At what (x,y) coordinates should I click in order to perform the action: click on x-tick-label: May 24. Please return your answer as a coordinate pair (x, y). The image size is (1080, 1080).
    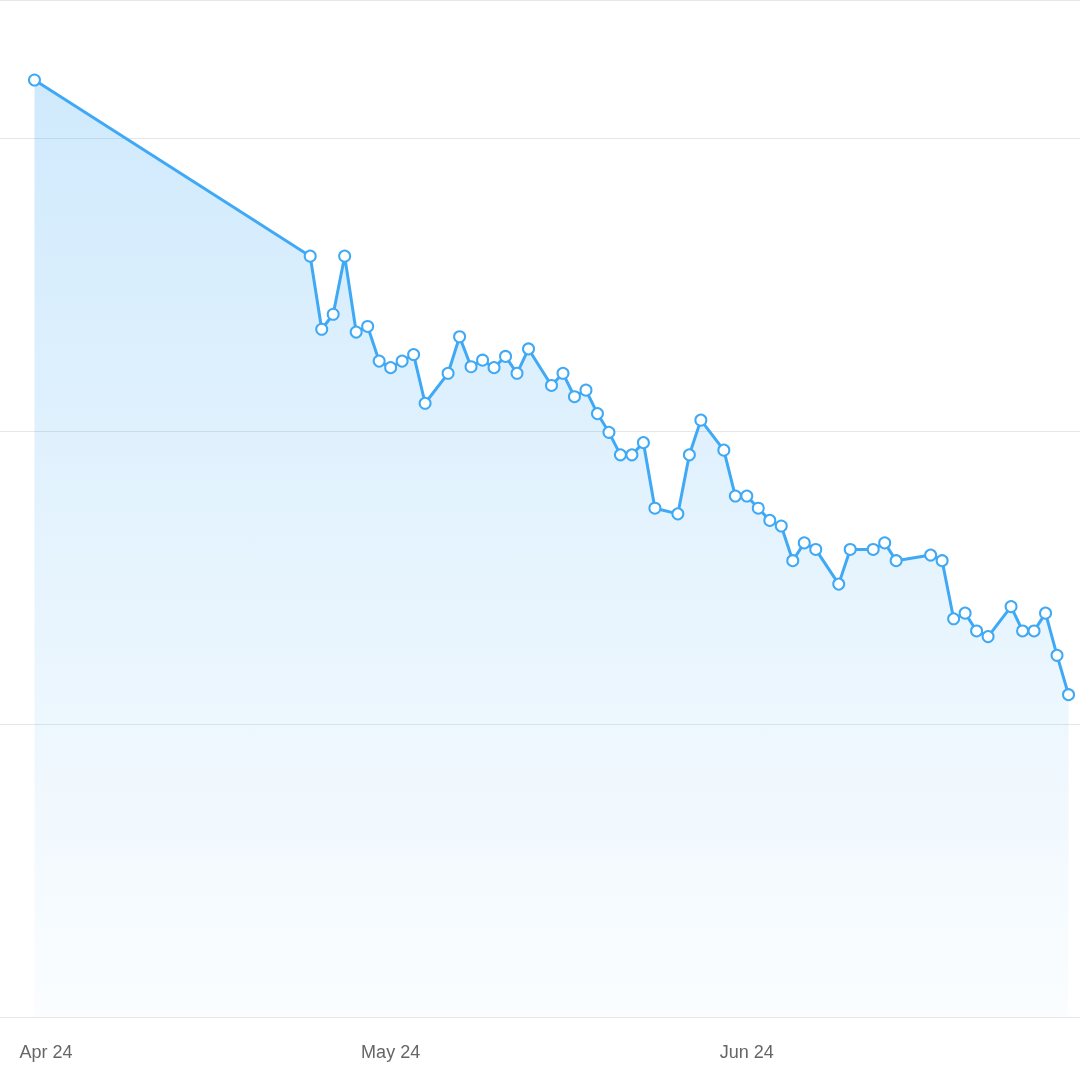
    Looking at the image, I should click on (391, 1052).